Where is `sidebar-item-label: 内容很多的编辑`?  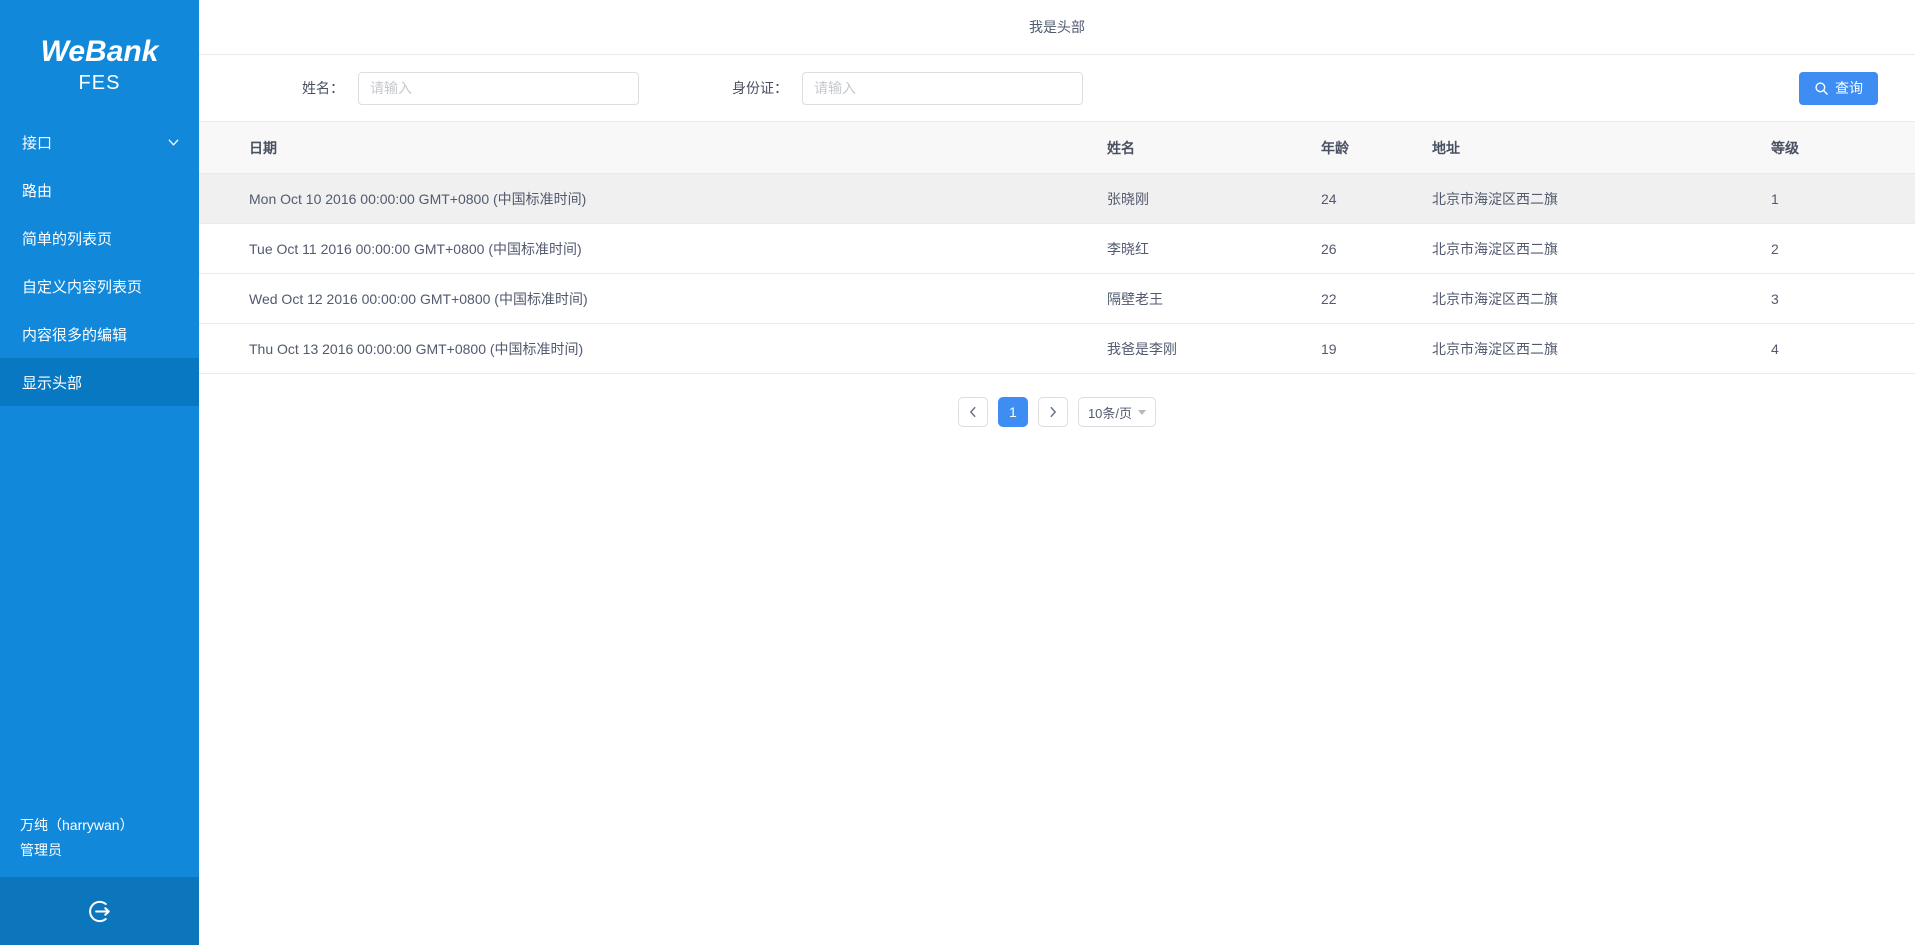
sidebar-item-label: 内容很多的编辑 is located at coordinates (75, 335).